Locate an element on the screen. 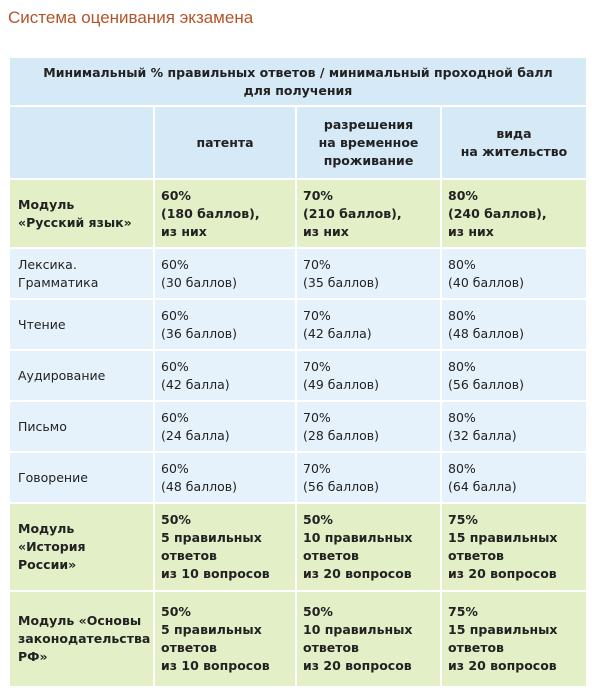  score-cell: 60% (42 балла) is located at coordinates (225, 375).